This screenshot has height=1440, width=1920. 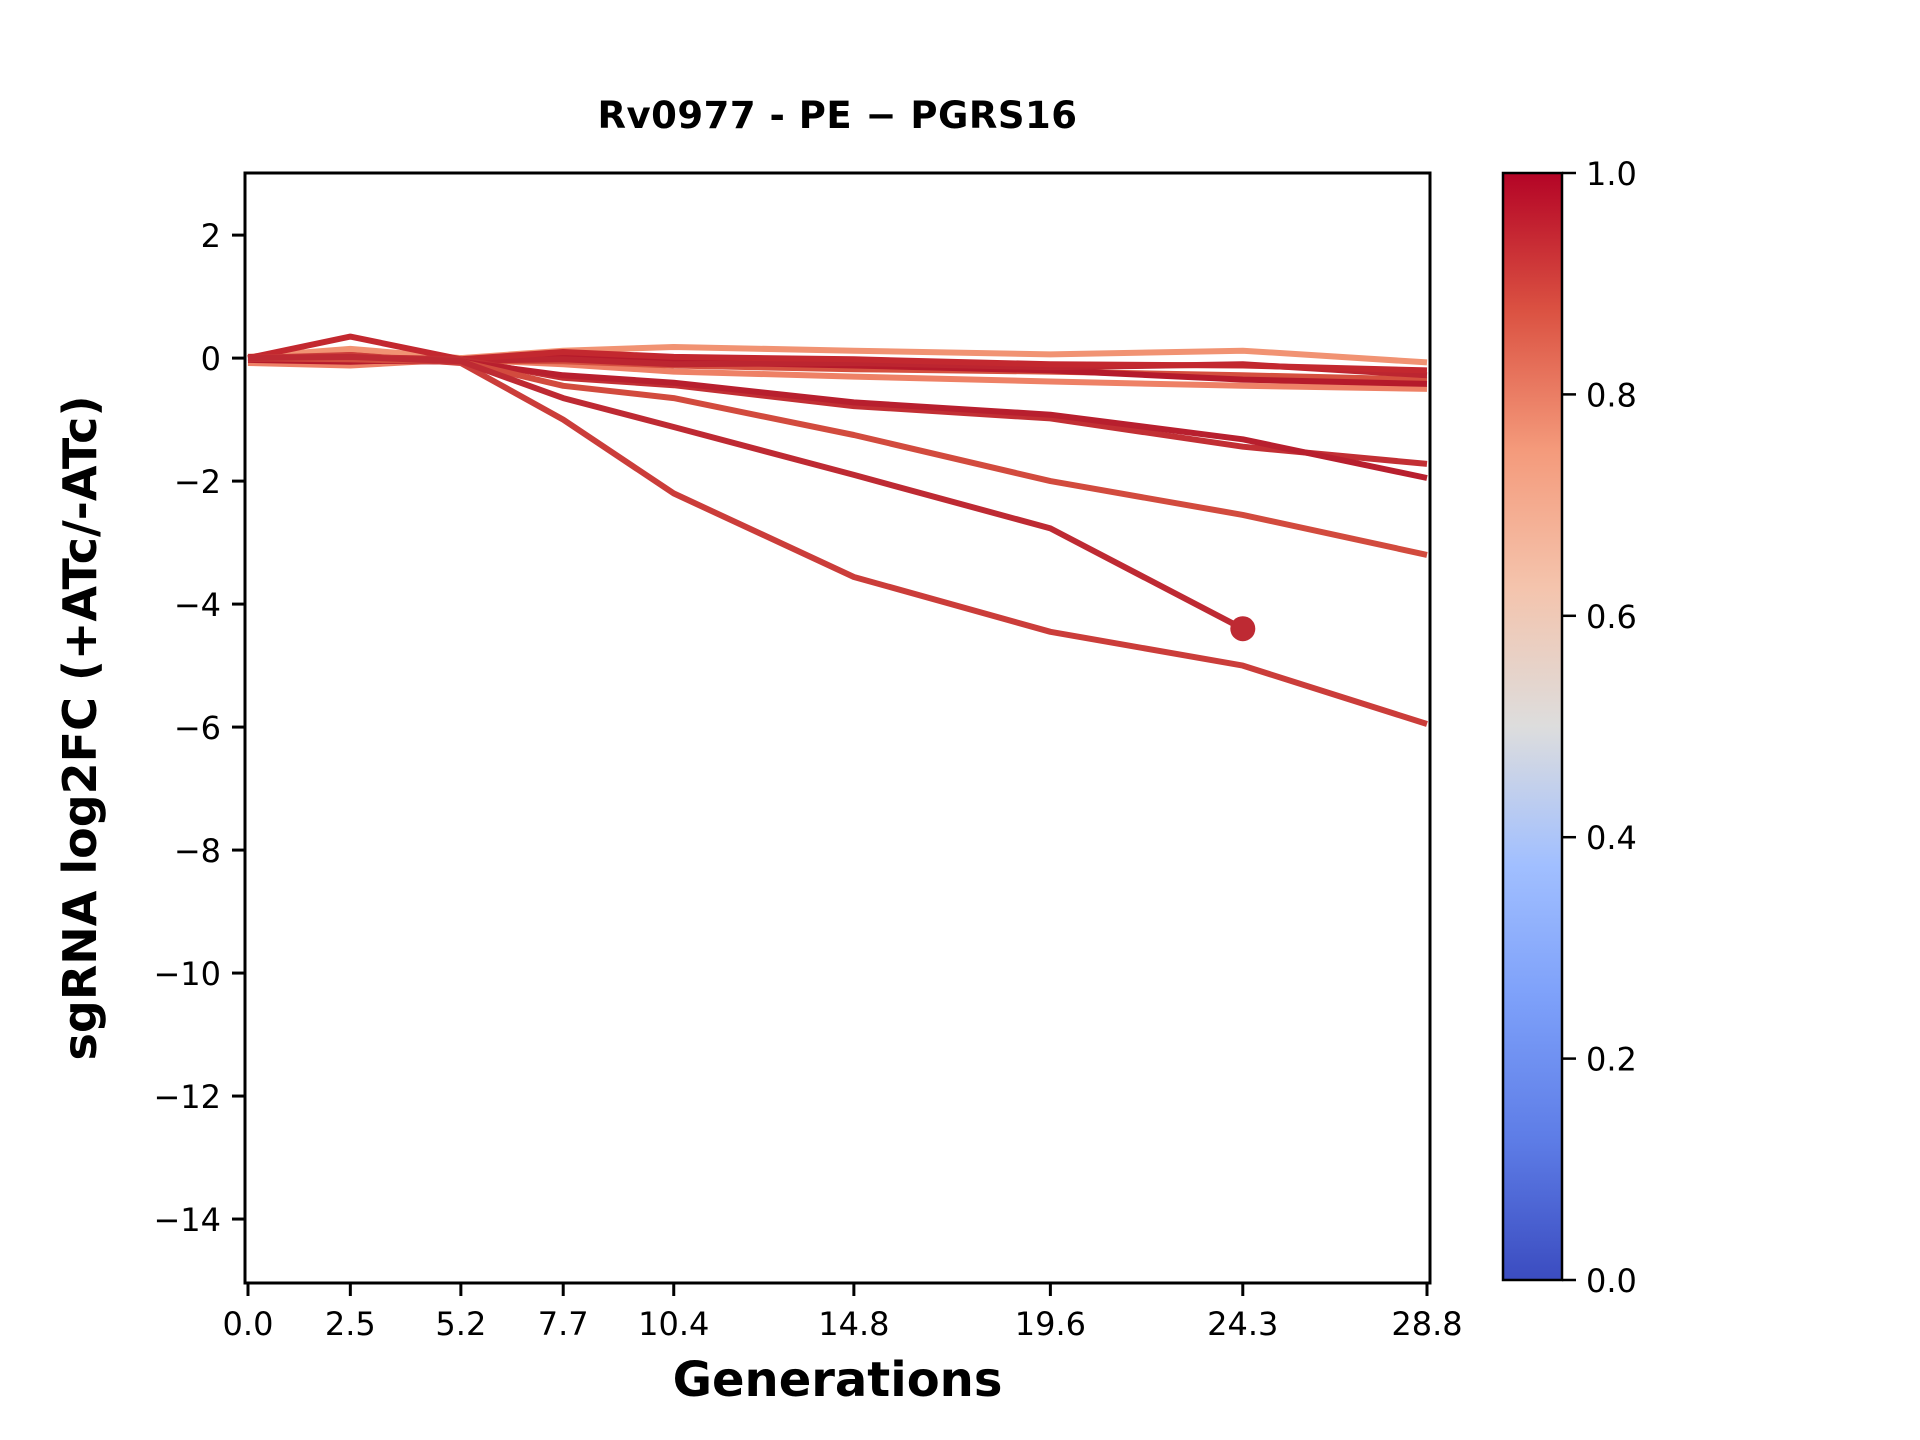 What do you see at coordinates (211, 236) in the screenshot?
I see `y-tick-label: 2` at bounding box center [211, 236].